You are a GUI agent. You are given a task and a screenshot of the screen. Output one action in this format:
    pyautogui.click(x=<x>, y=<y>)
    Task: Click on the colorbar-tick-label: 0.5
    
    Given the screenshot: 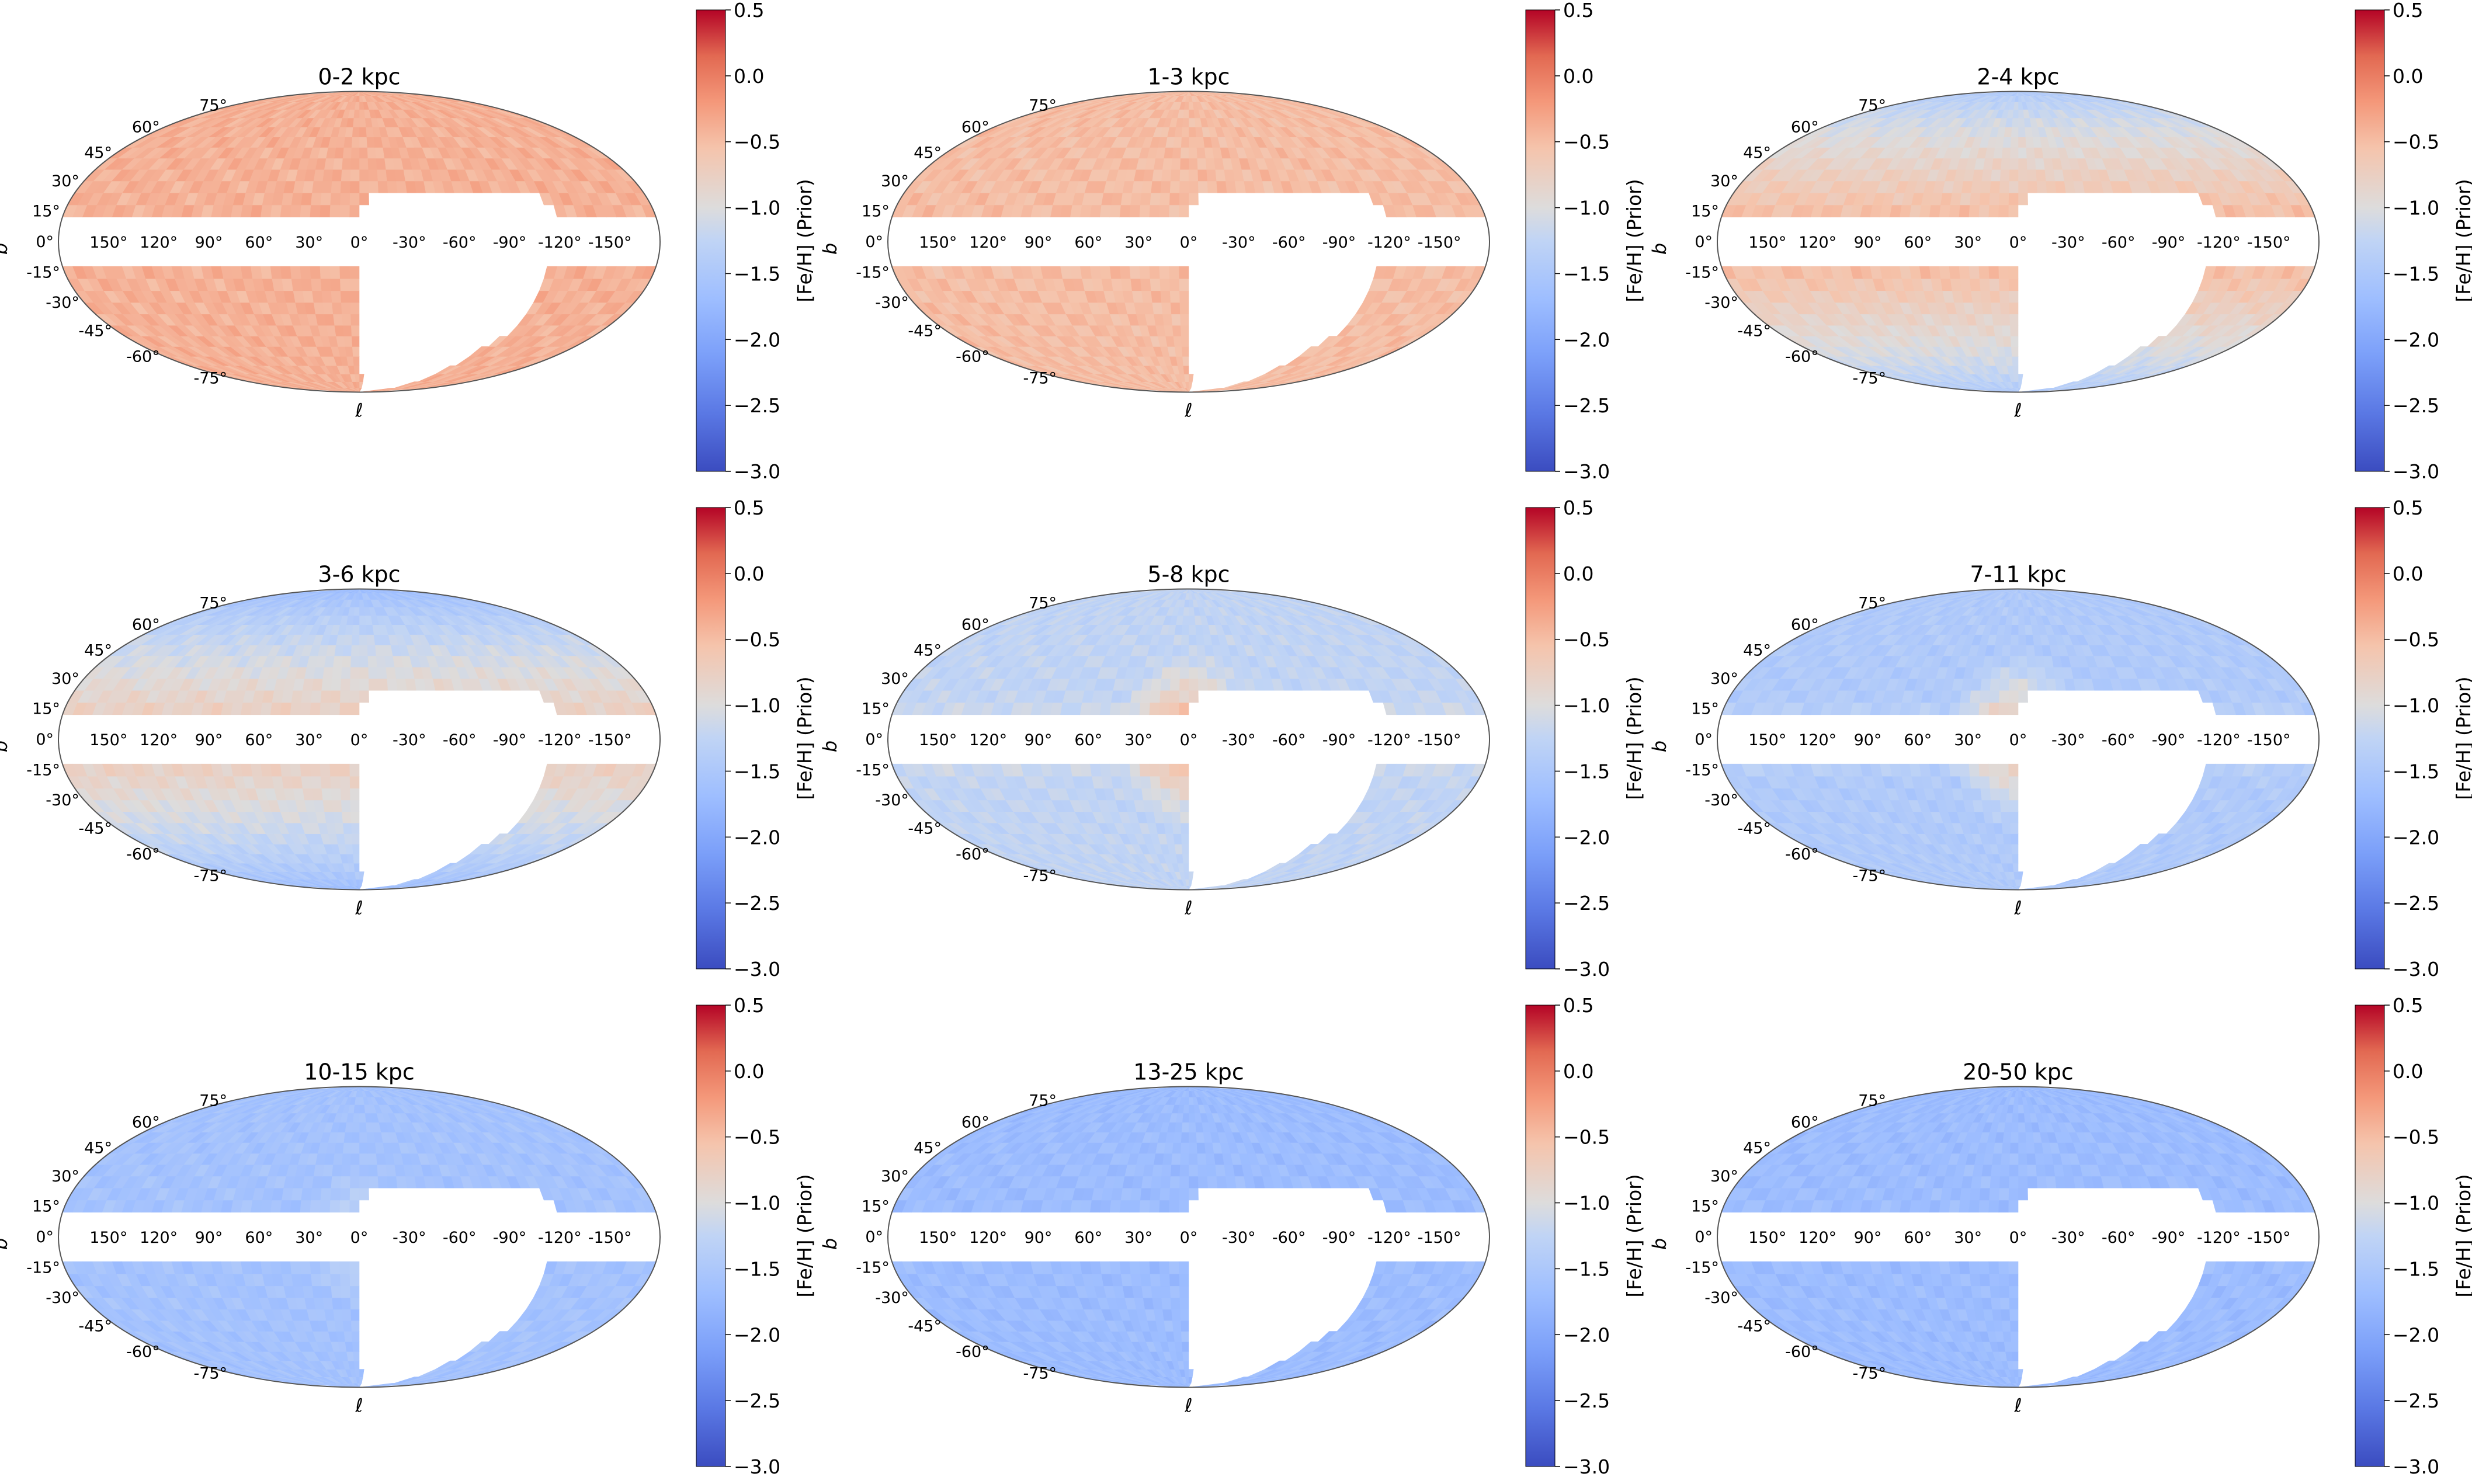 What is the action you would take?
    pyautogui.click(x=749, y=11)
    